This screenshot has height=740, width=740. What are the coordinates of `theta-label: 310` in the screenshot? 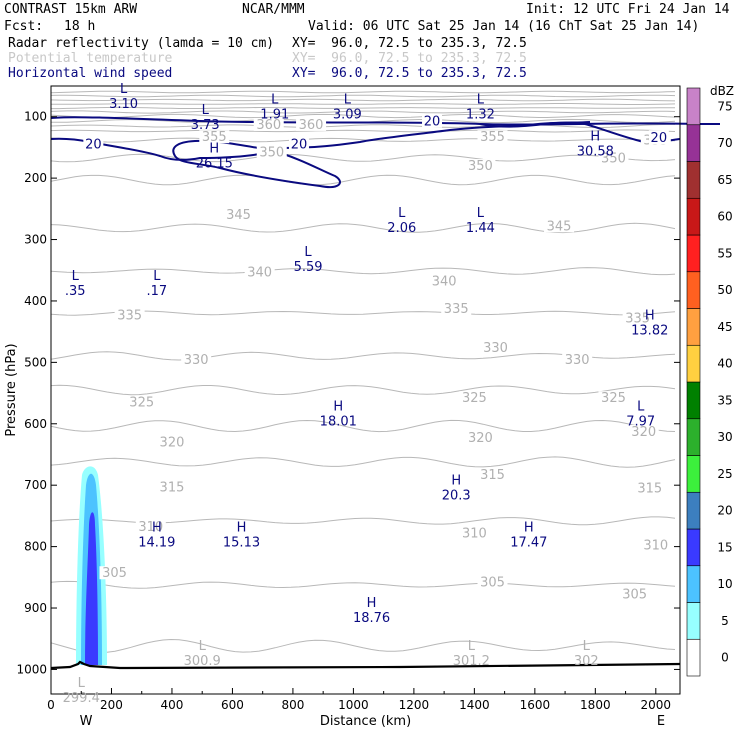 It's located at (474, 533).